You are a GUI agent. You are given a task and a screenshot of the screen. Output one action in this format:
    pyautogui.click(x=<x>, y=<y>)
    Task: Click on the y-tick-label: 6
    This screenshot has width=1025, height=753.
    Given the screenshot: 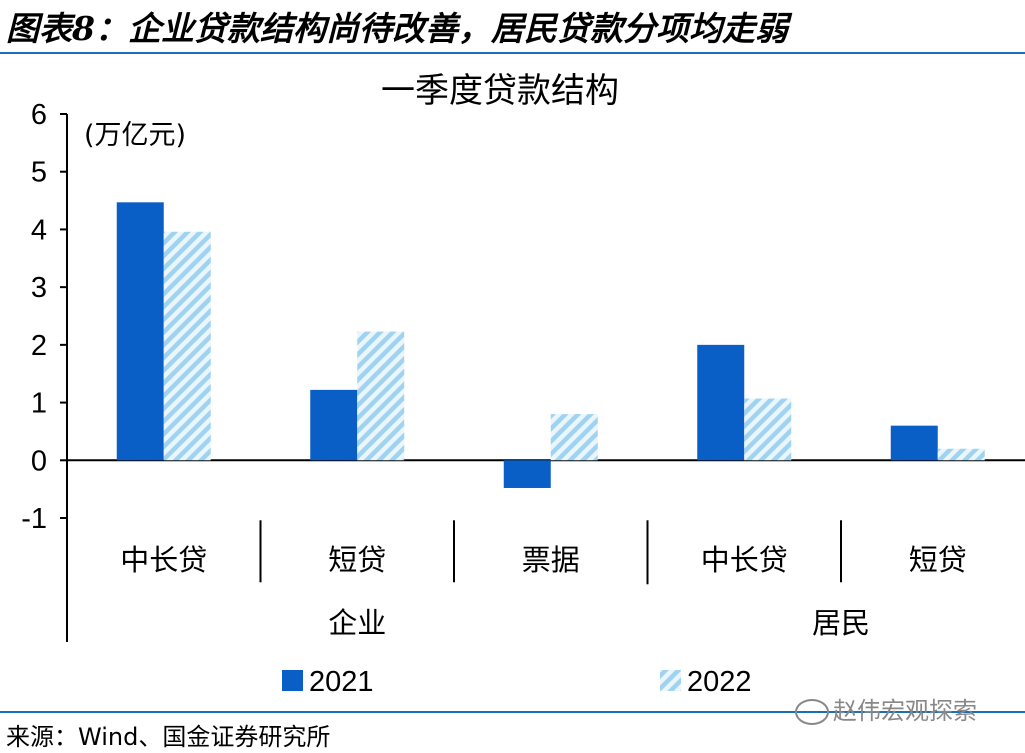 What is the action you would take?
    pyautogui.click(x=39, y=115)
    